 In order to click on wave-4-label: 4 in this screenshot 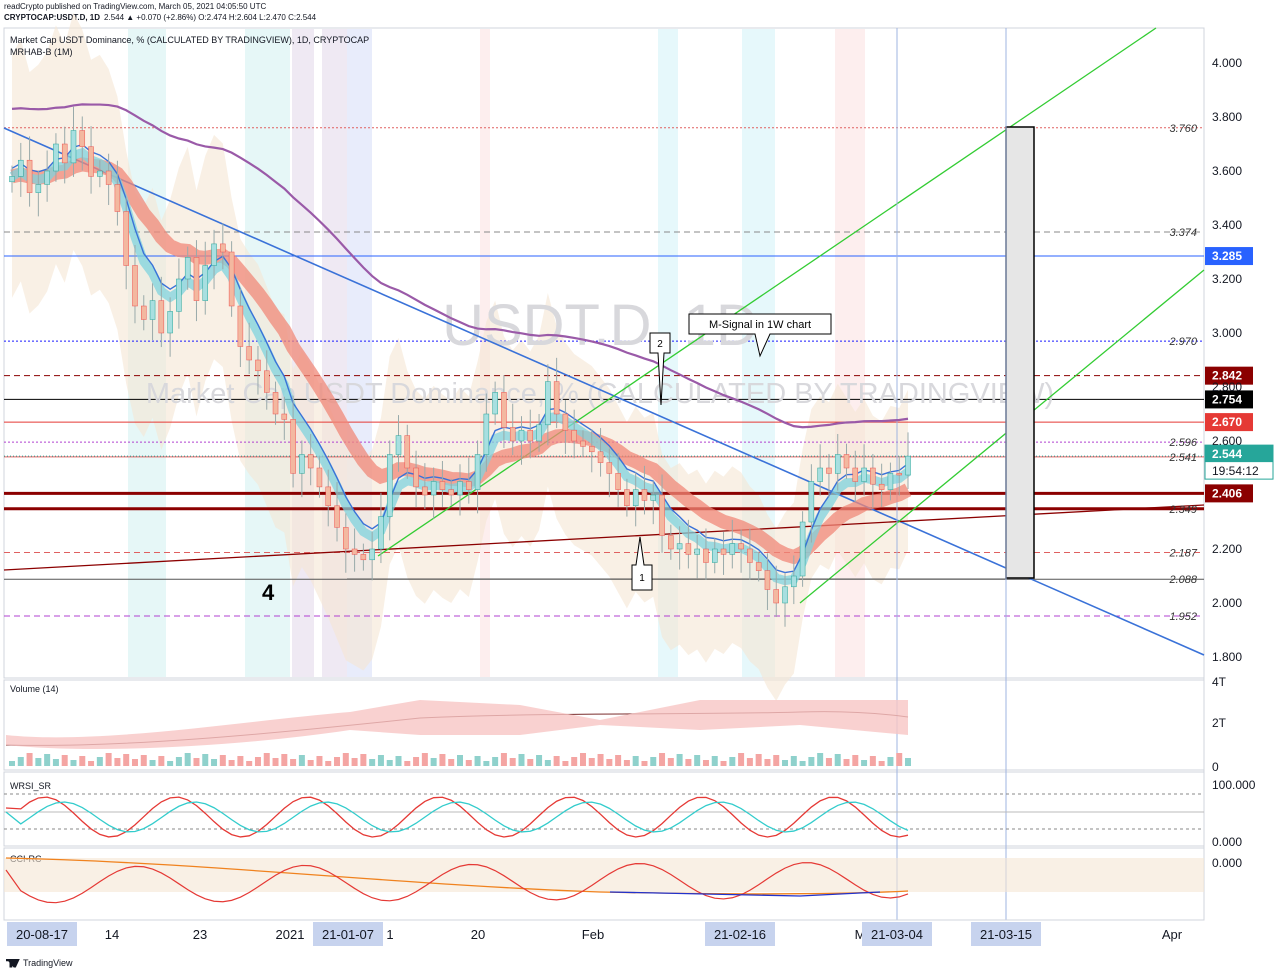, I will do `click(268, 592)`.